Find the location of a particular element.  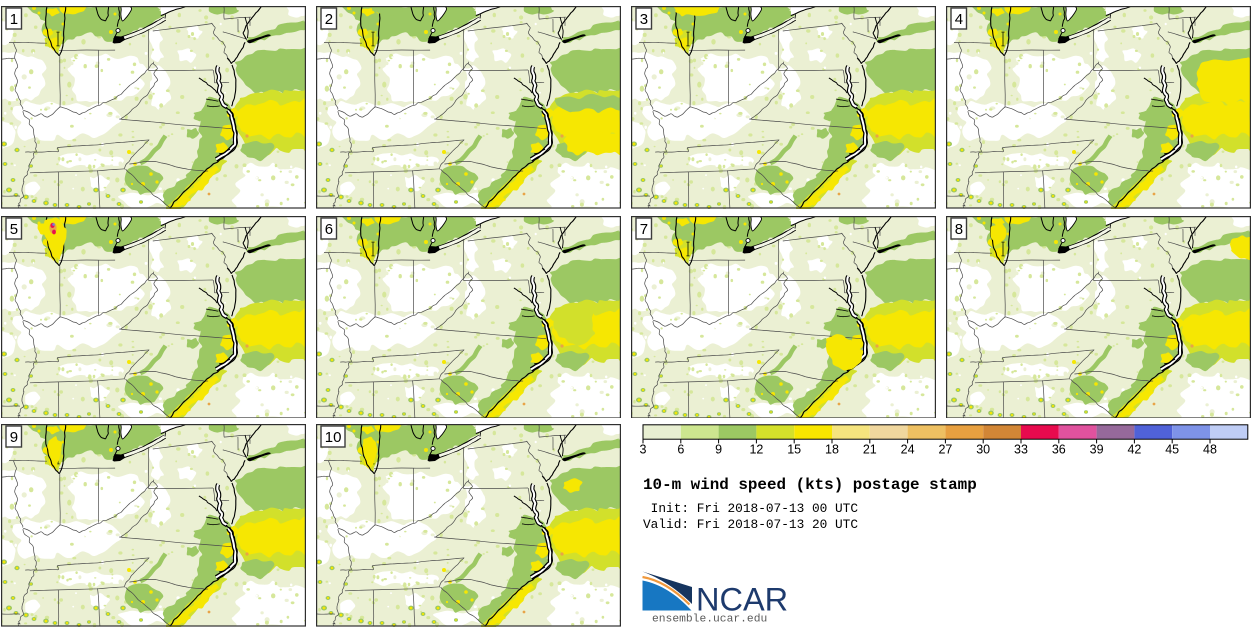

svg-text: 30 is located at coordinates (983, 450).